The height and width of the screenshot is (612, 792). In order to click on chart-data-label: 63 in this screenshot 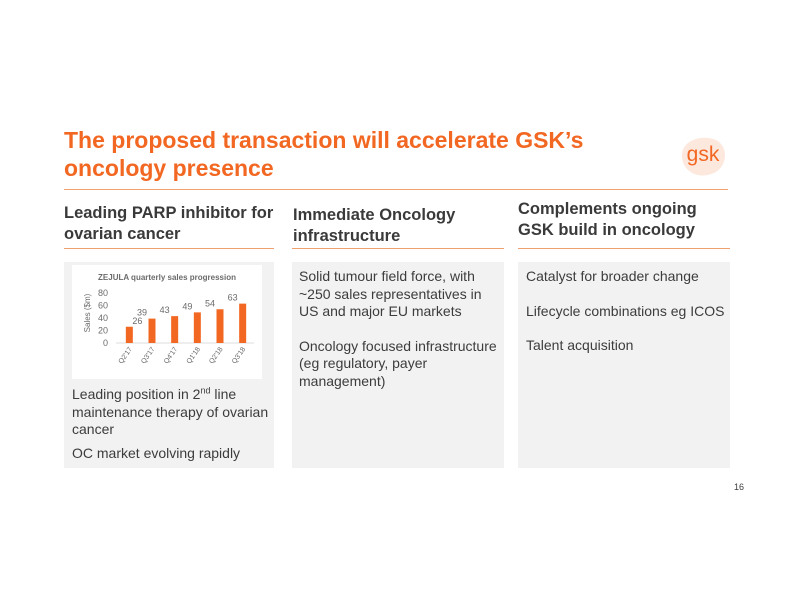, I will do `click(233, 298)`.